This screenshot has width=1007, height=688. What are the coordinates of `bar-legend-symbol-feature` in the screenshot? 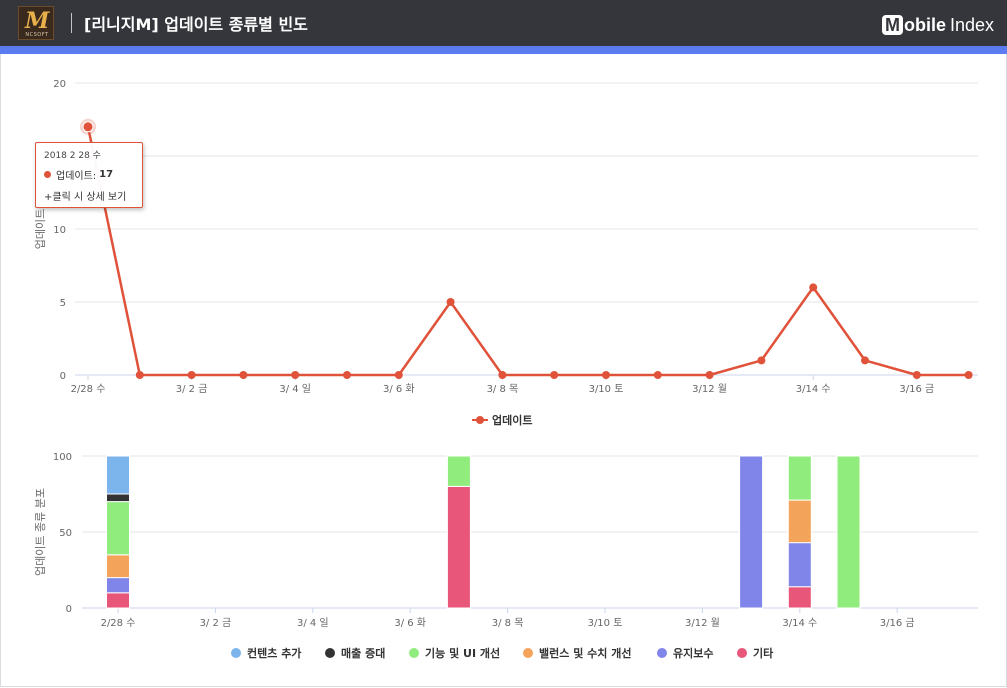 It's located at (414, 653).